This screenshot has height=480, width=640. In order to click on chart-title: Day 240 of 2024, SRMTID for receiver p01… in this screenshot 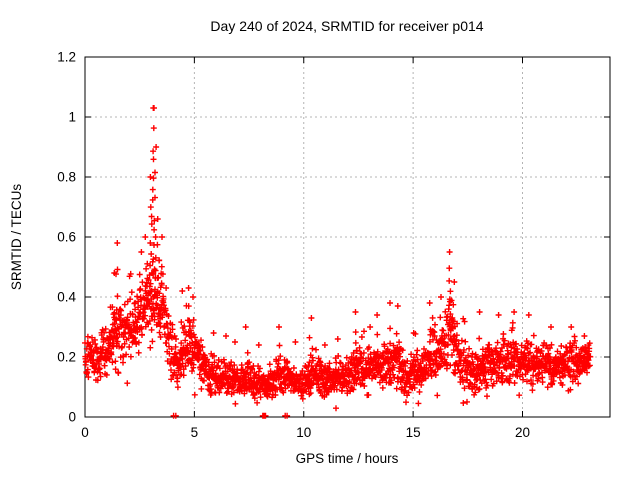, I will do `click(346, 26)`.